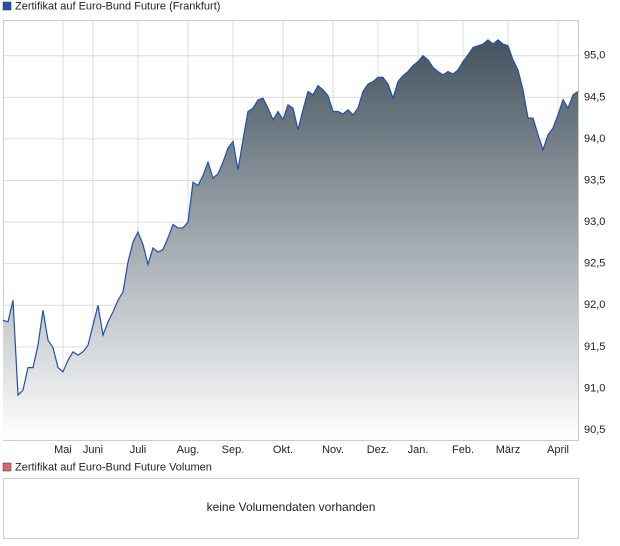 This screenshot has height=546, width=620. Describe the element at coordinates (113, 467) in the screenshot. I see `legend-text: Zertifikat auf Euro-Bund Future Volumen` at that location.